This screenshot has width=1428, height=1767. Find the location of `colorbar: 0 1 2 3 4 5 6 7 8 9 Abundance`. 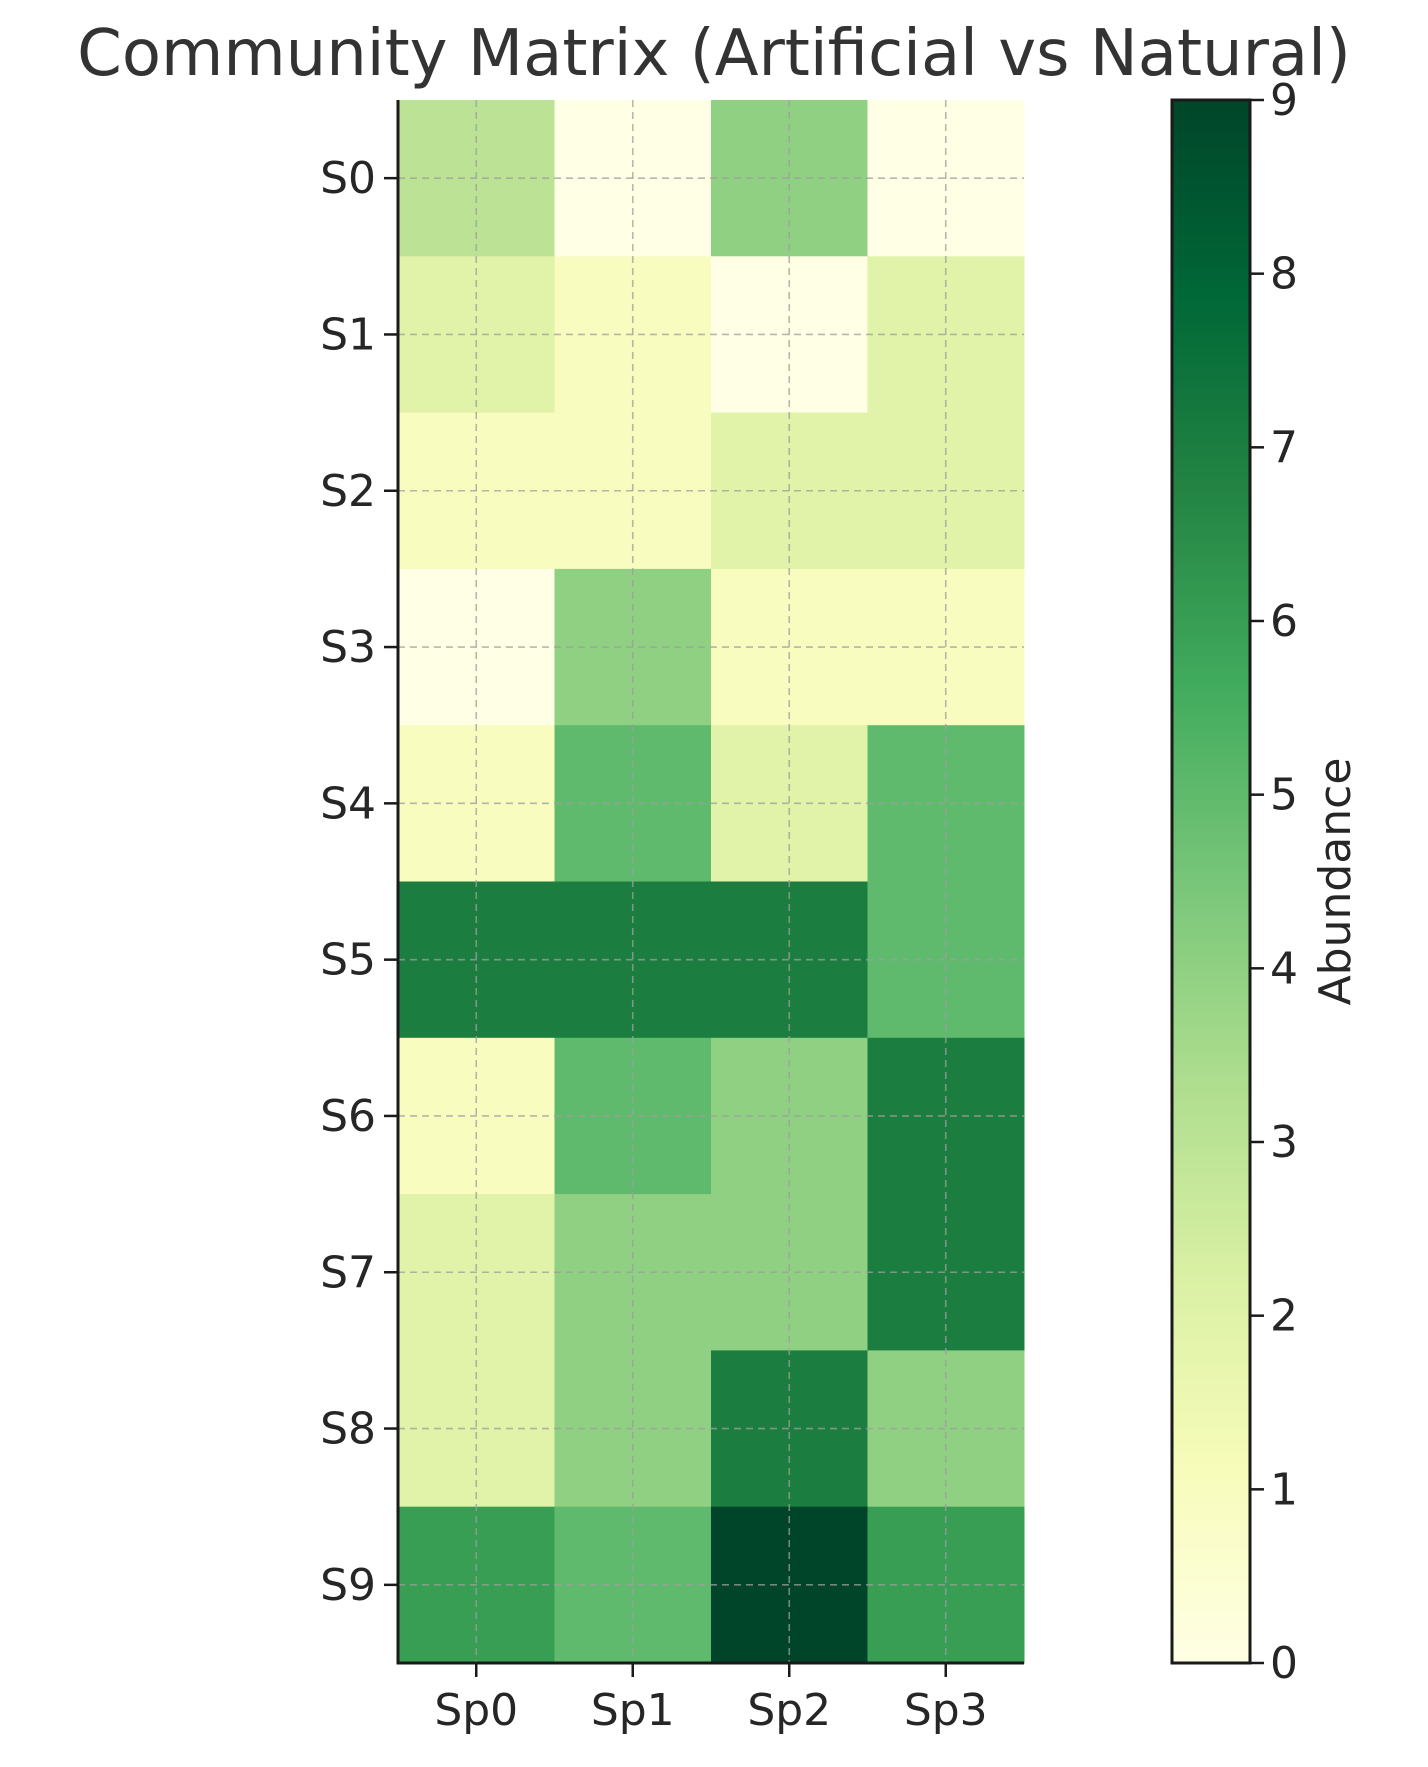

colorbar: 0 1 2 3 4 5 6 7 8 9 Abundance is located at coordinates (1265, 882).